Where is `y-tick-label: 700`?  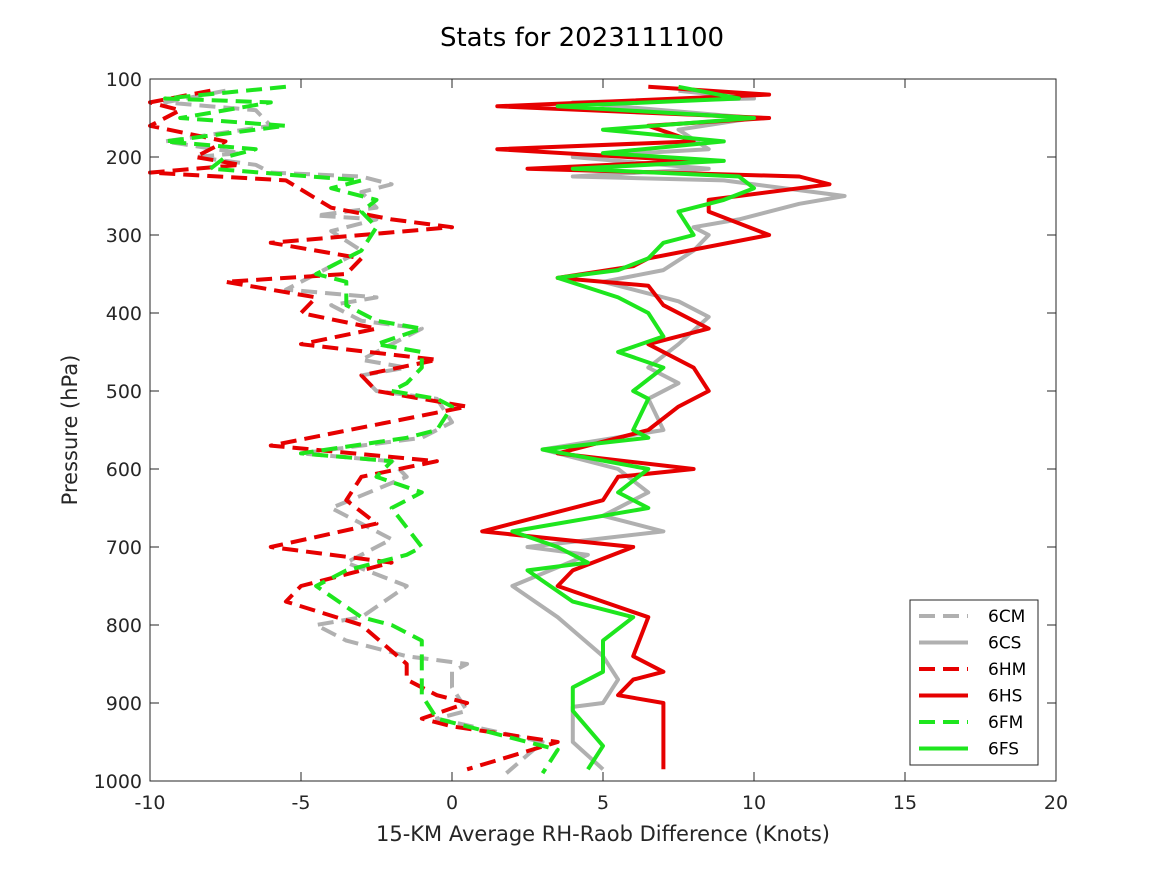
y-tick-label: 700 is located at coordinates (124, 548).